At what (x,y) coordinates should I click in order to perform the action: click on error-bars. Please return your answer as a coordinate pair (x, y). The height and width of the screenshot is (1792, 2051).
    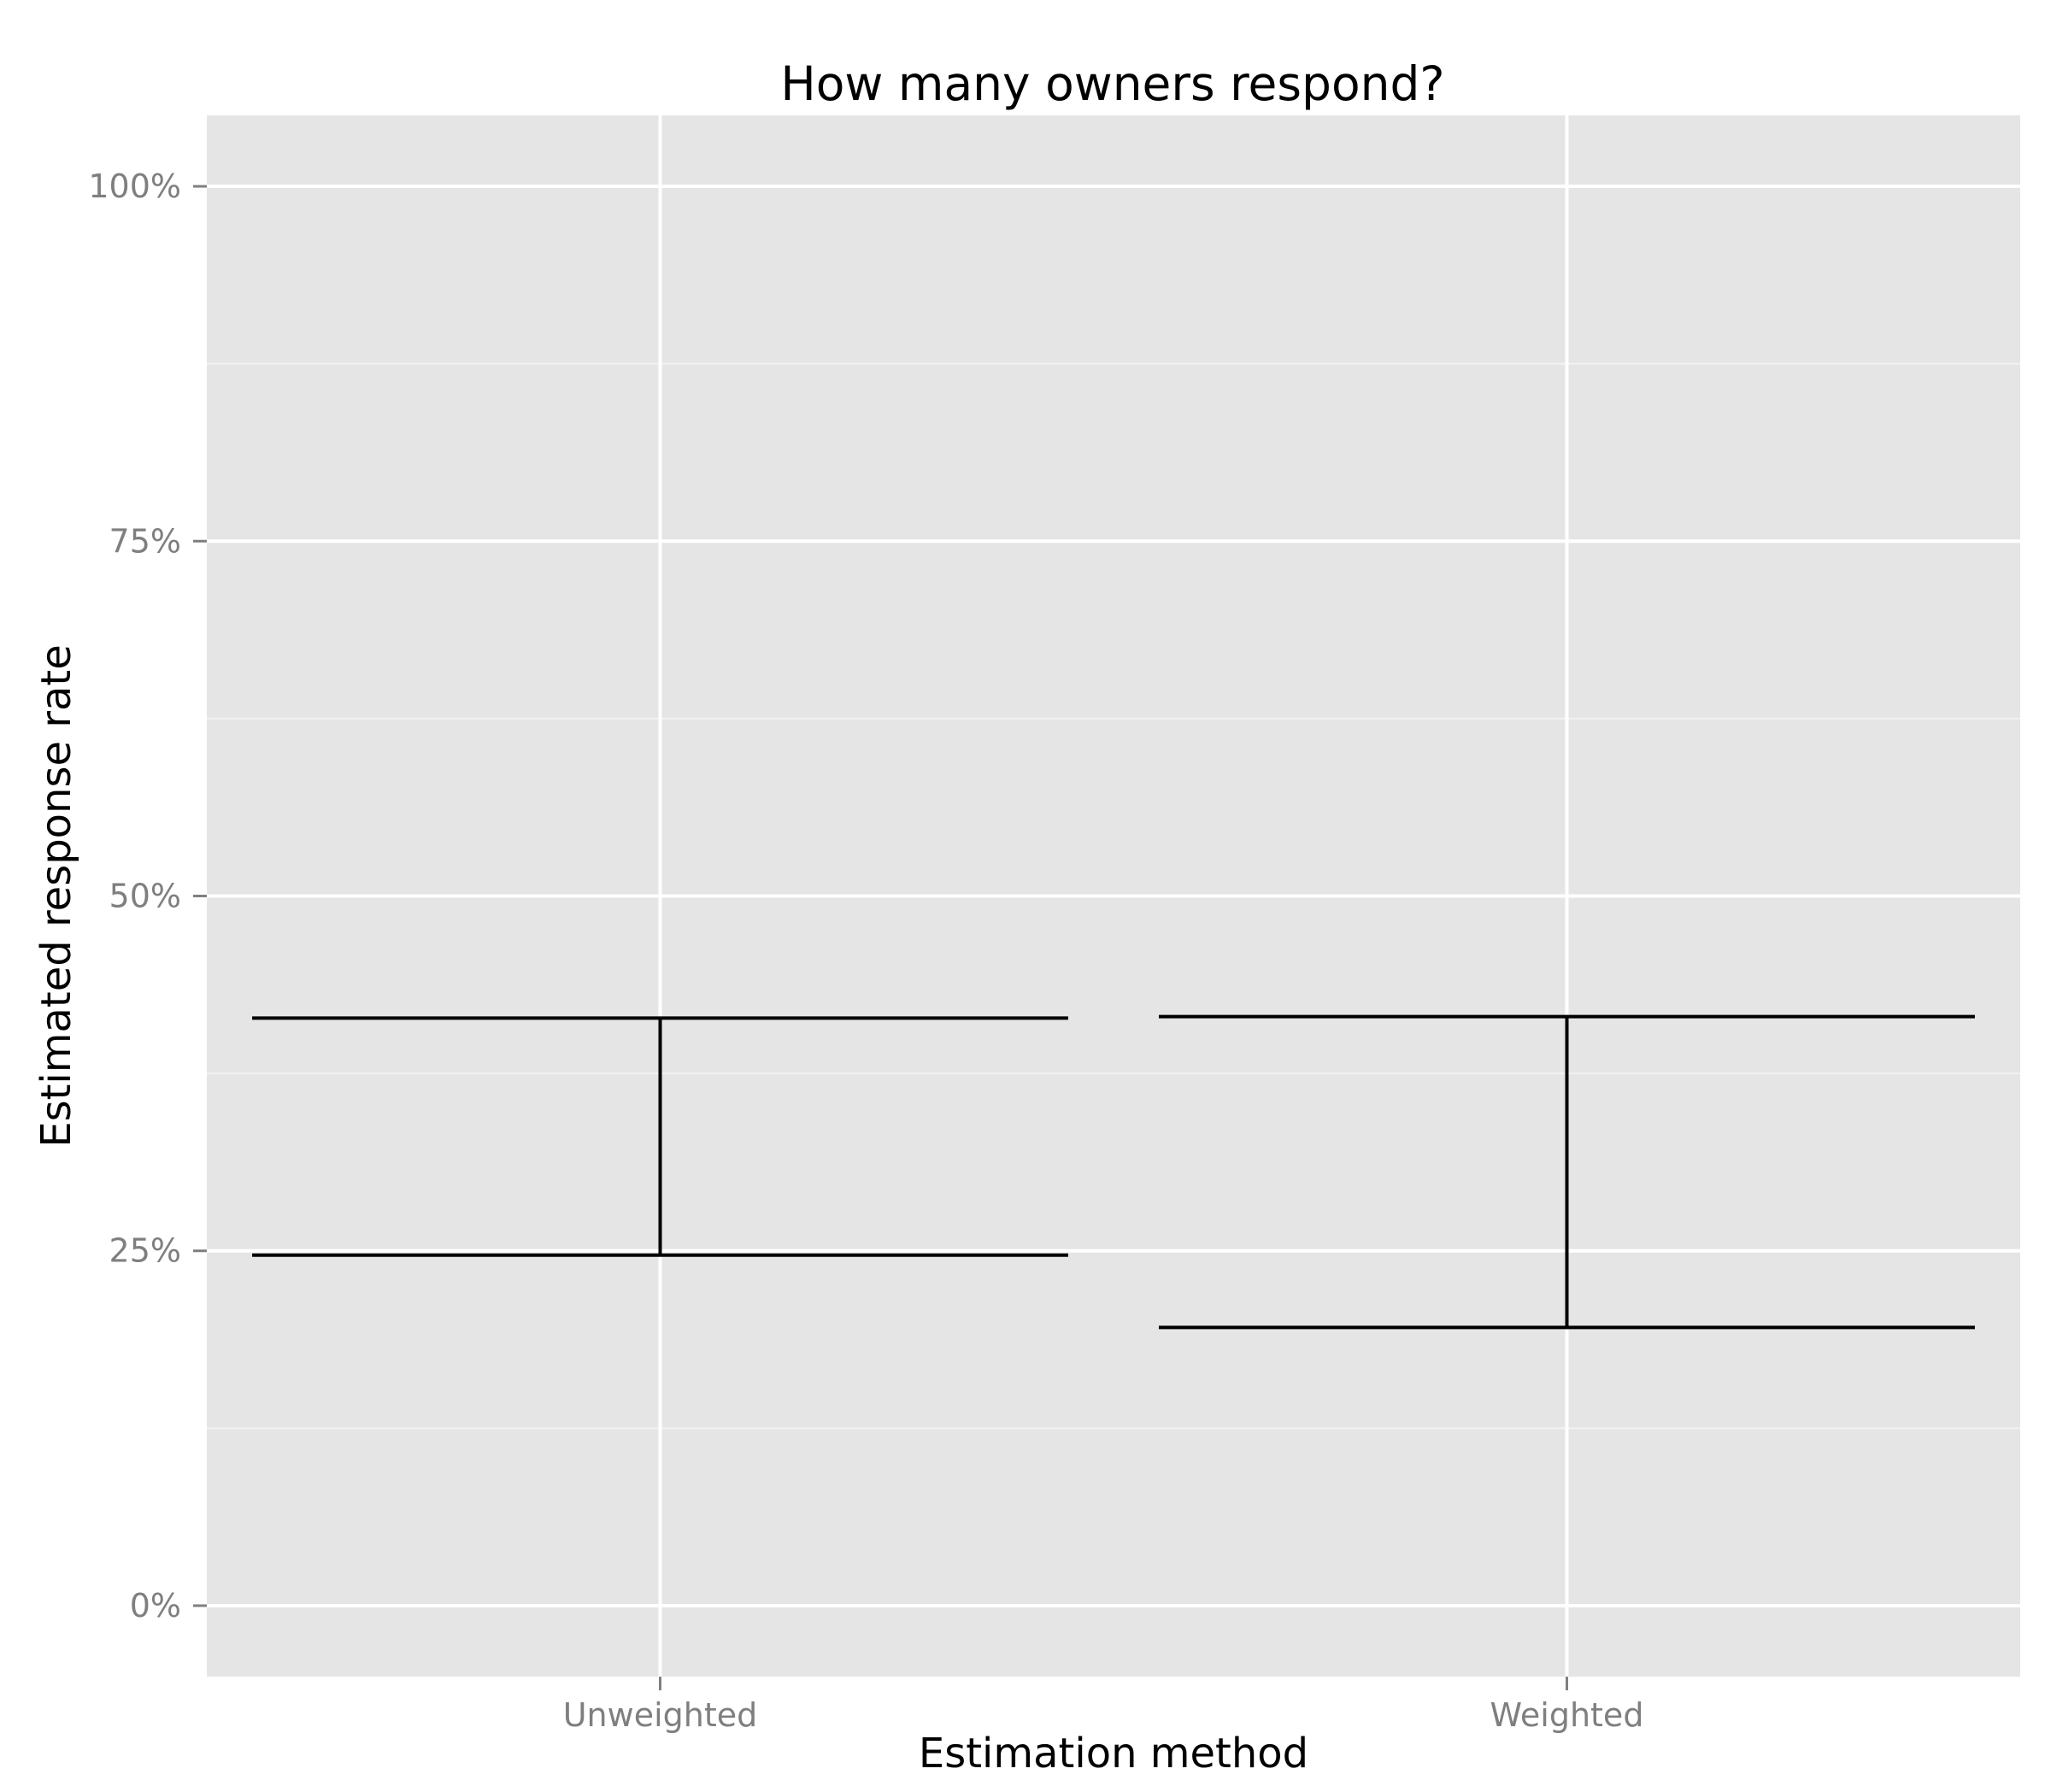
    Looking at the image, I should click on (1113, 1172).